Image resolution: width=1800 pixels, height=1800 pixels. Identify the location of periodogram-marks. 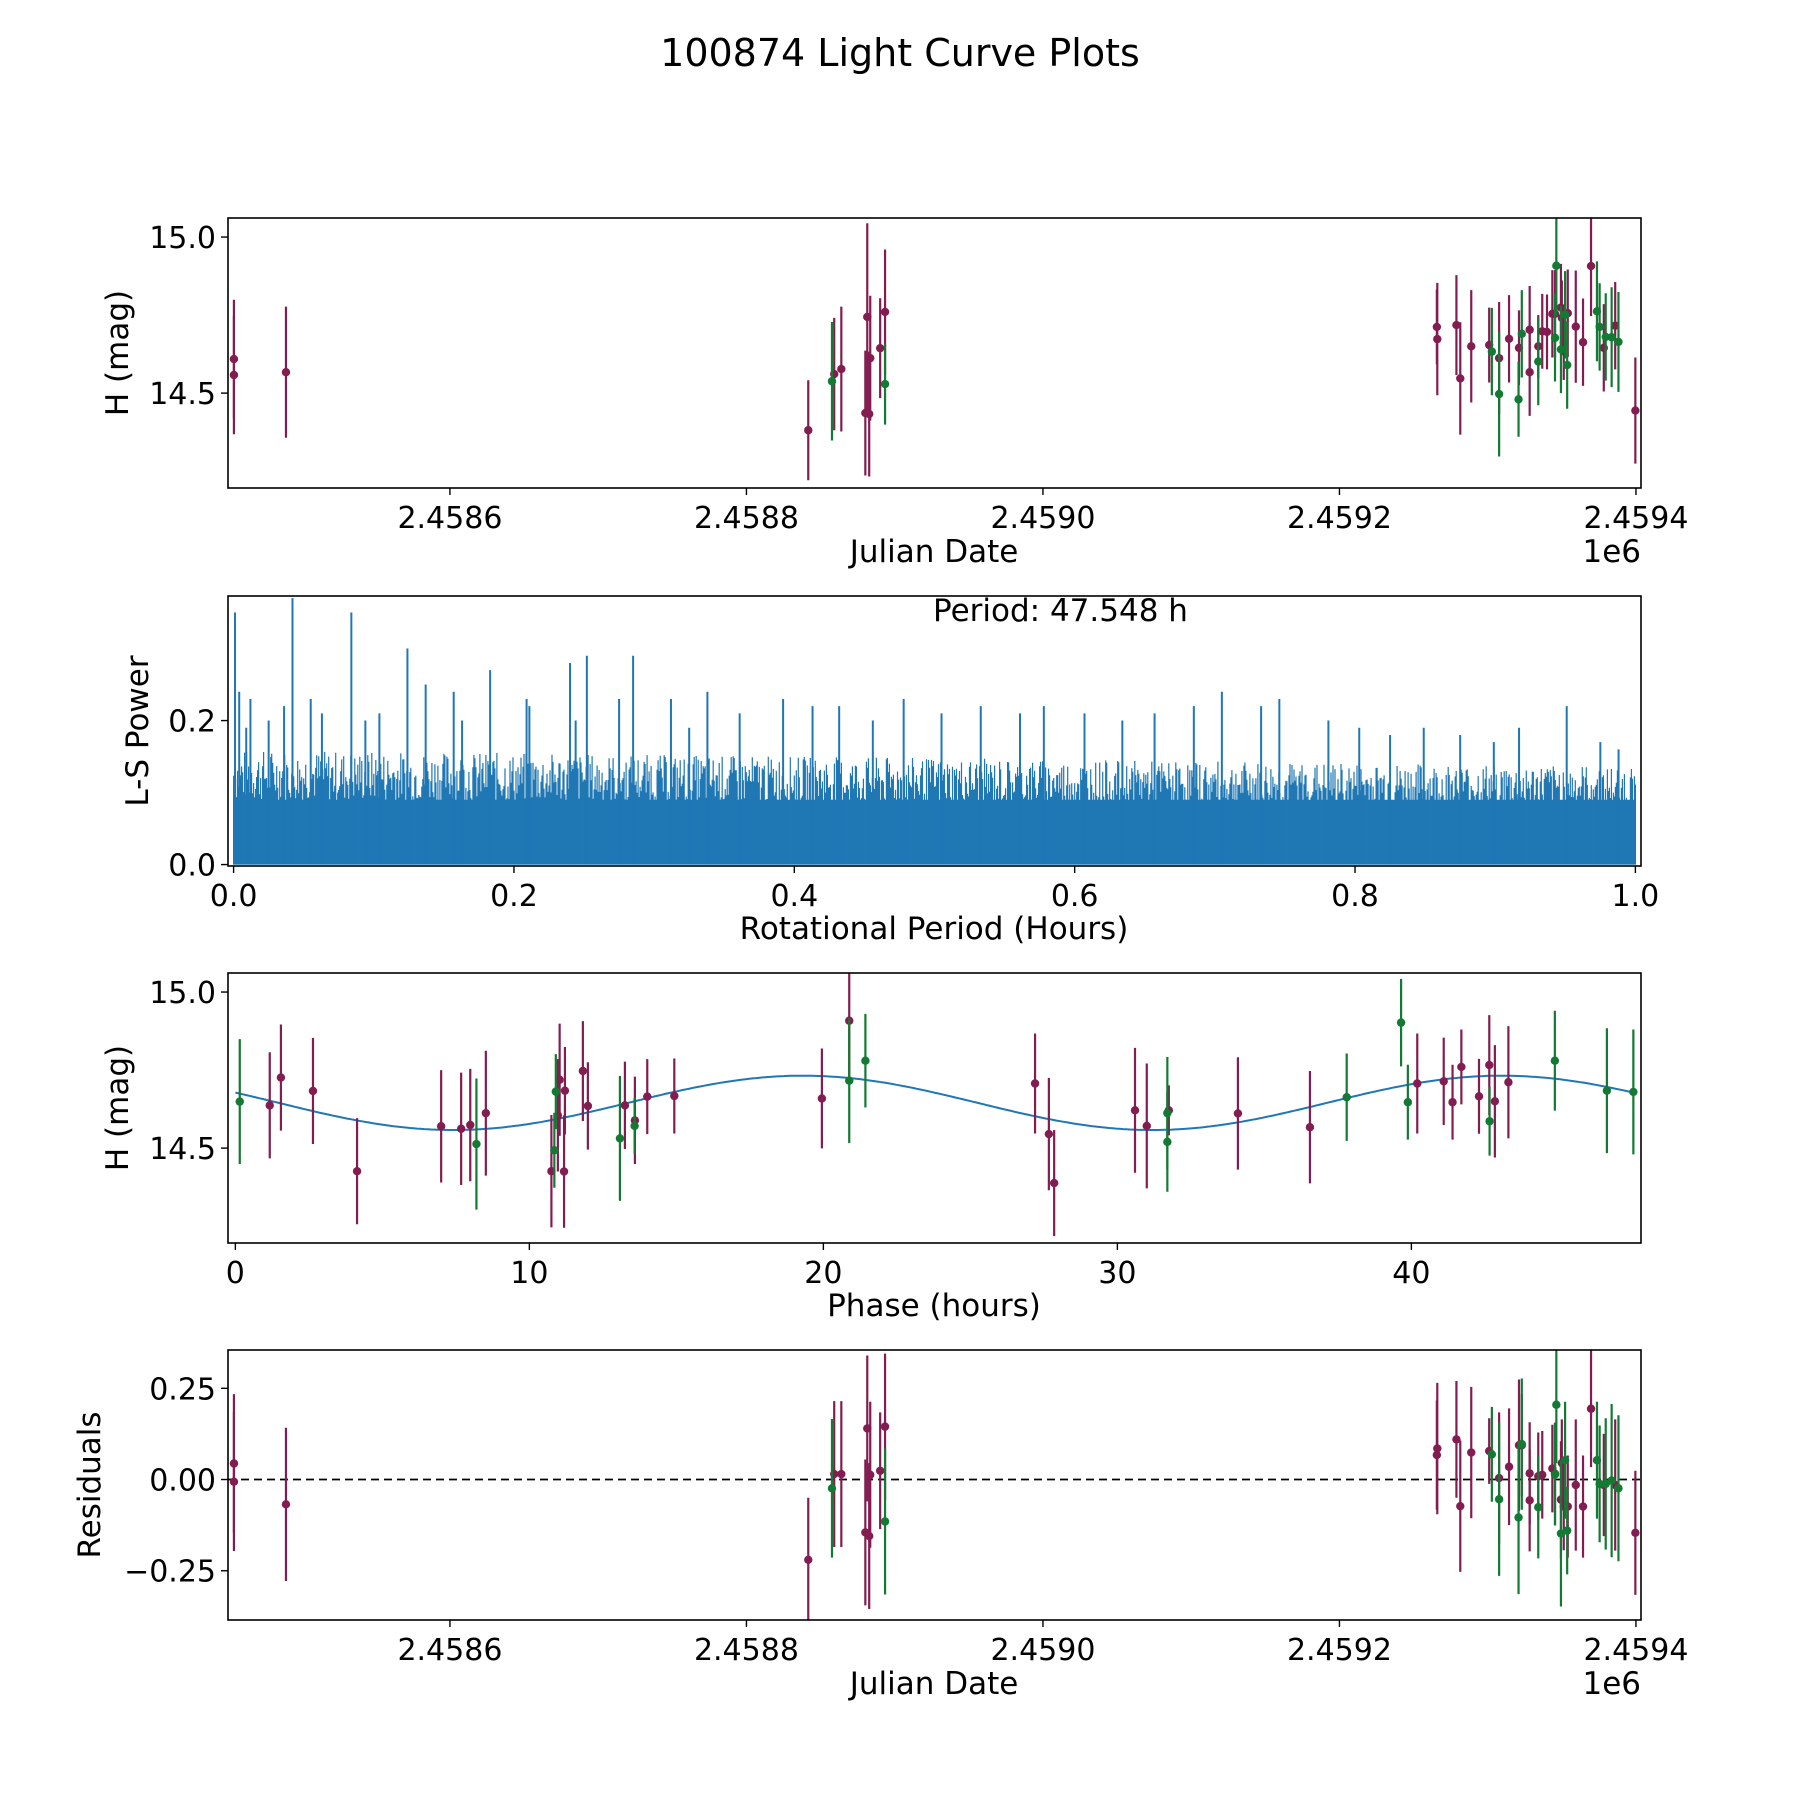
(934, 731).